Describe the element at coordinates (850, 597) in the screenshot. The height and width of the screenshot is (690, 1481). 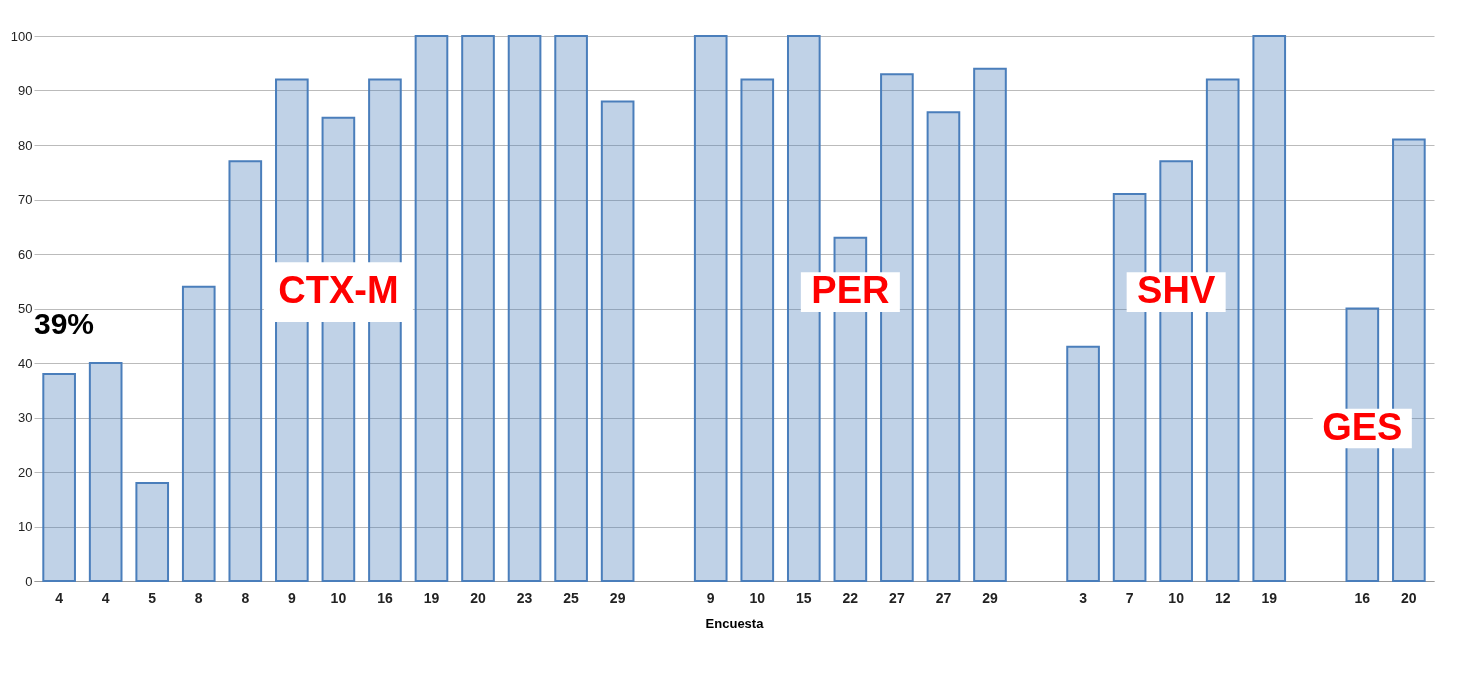
I see `x-tick-label: 22` at that location.